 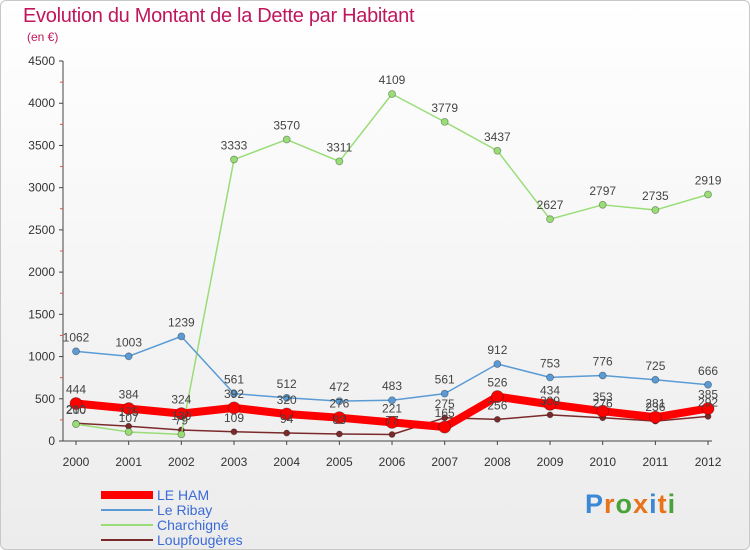 What do you see at coordinates (339, 387) in the screenshot?
I see `data-label: 472` at bounding box center [339, 387].